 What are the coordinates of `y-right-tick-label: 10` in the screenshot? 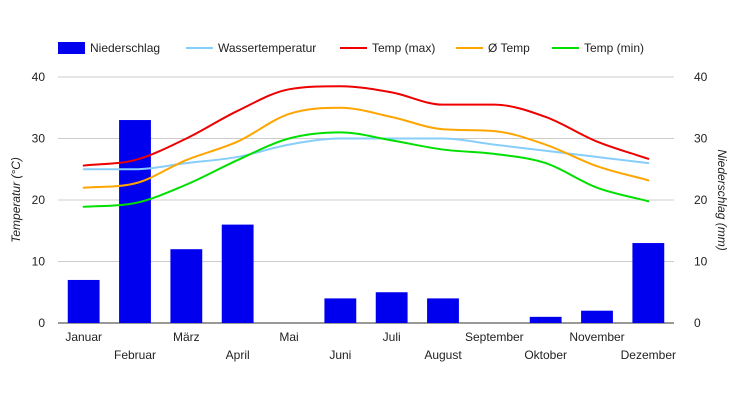 It's located at (701, 262).